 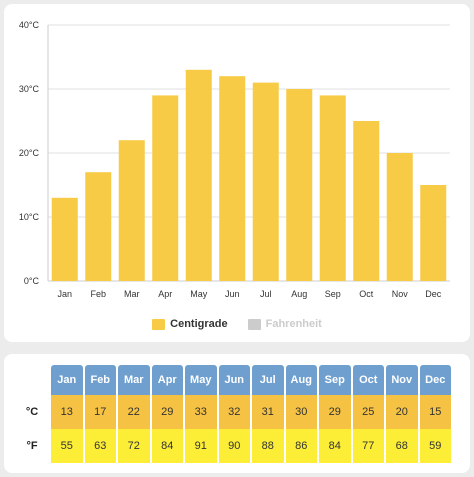 What do you see at coordinates (201, 380) in the screenshot?
I see `table-header-cell: May` at bounding box center [201, 380].